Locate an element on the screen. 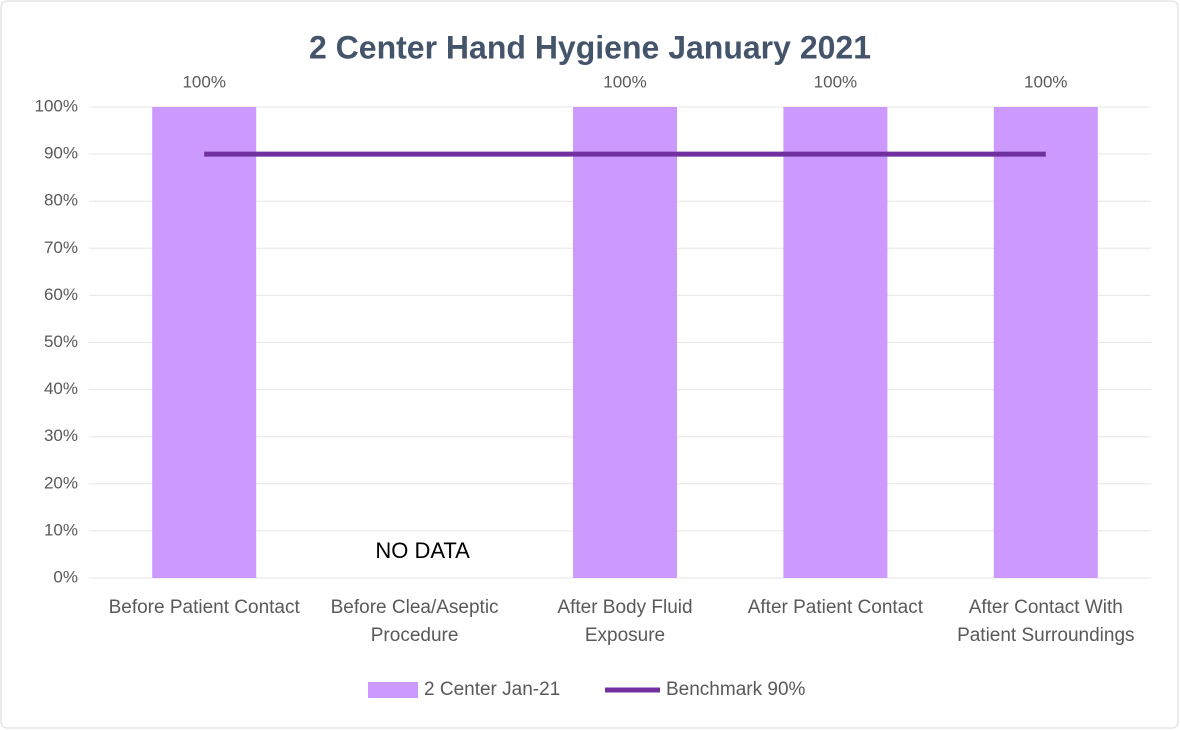 This screenshot has width=1180, height=730. x-tick-label: After Contact With Patient Surroundings is located at coordinates (1046, 621).